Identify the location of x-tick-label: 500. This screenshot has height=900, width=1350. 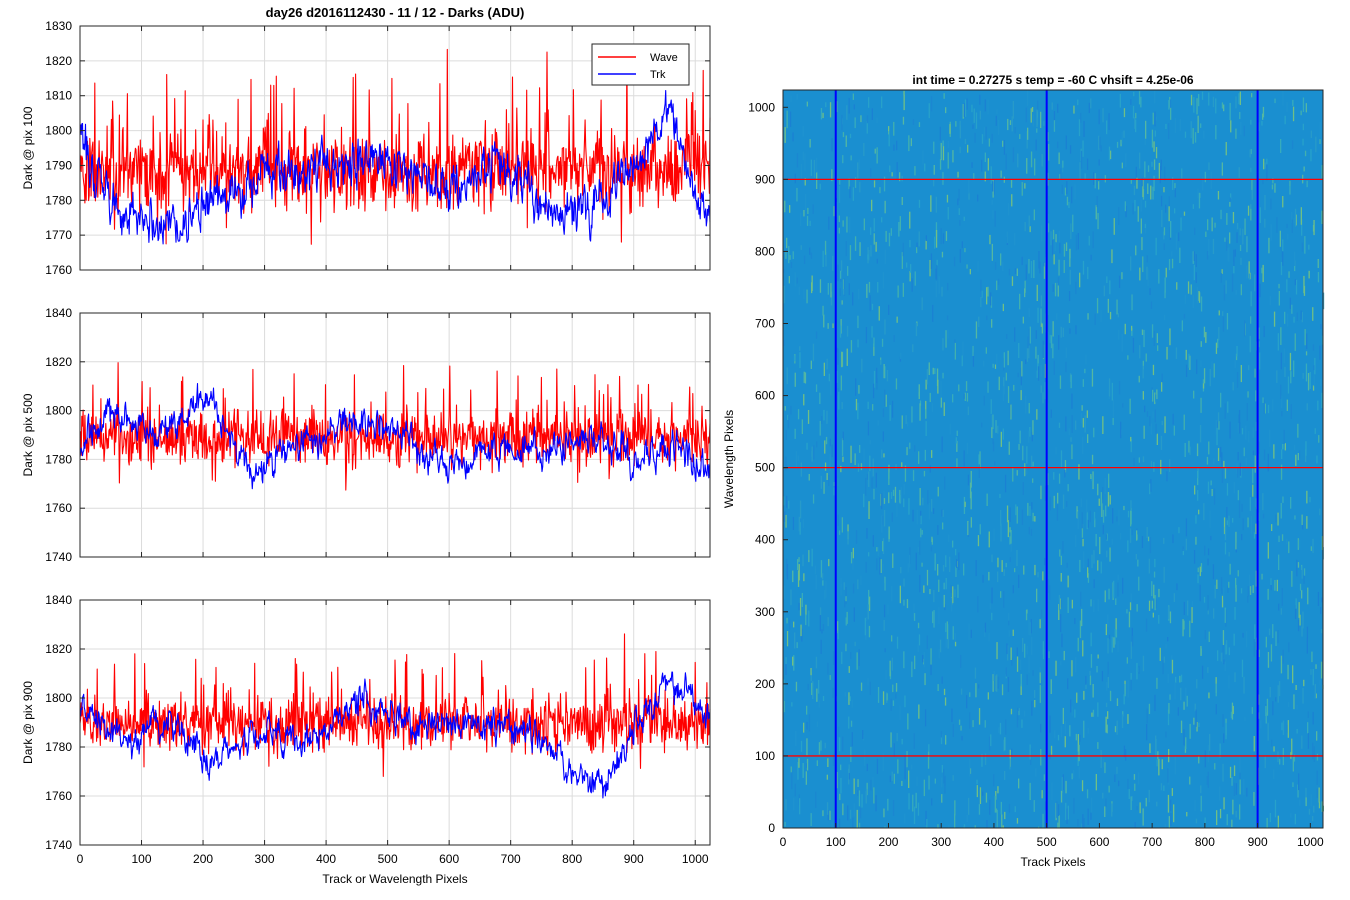
(388, 859).